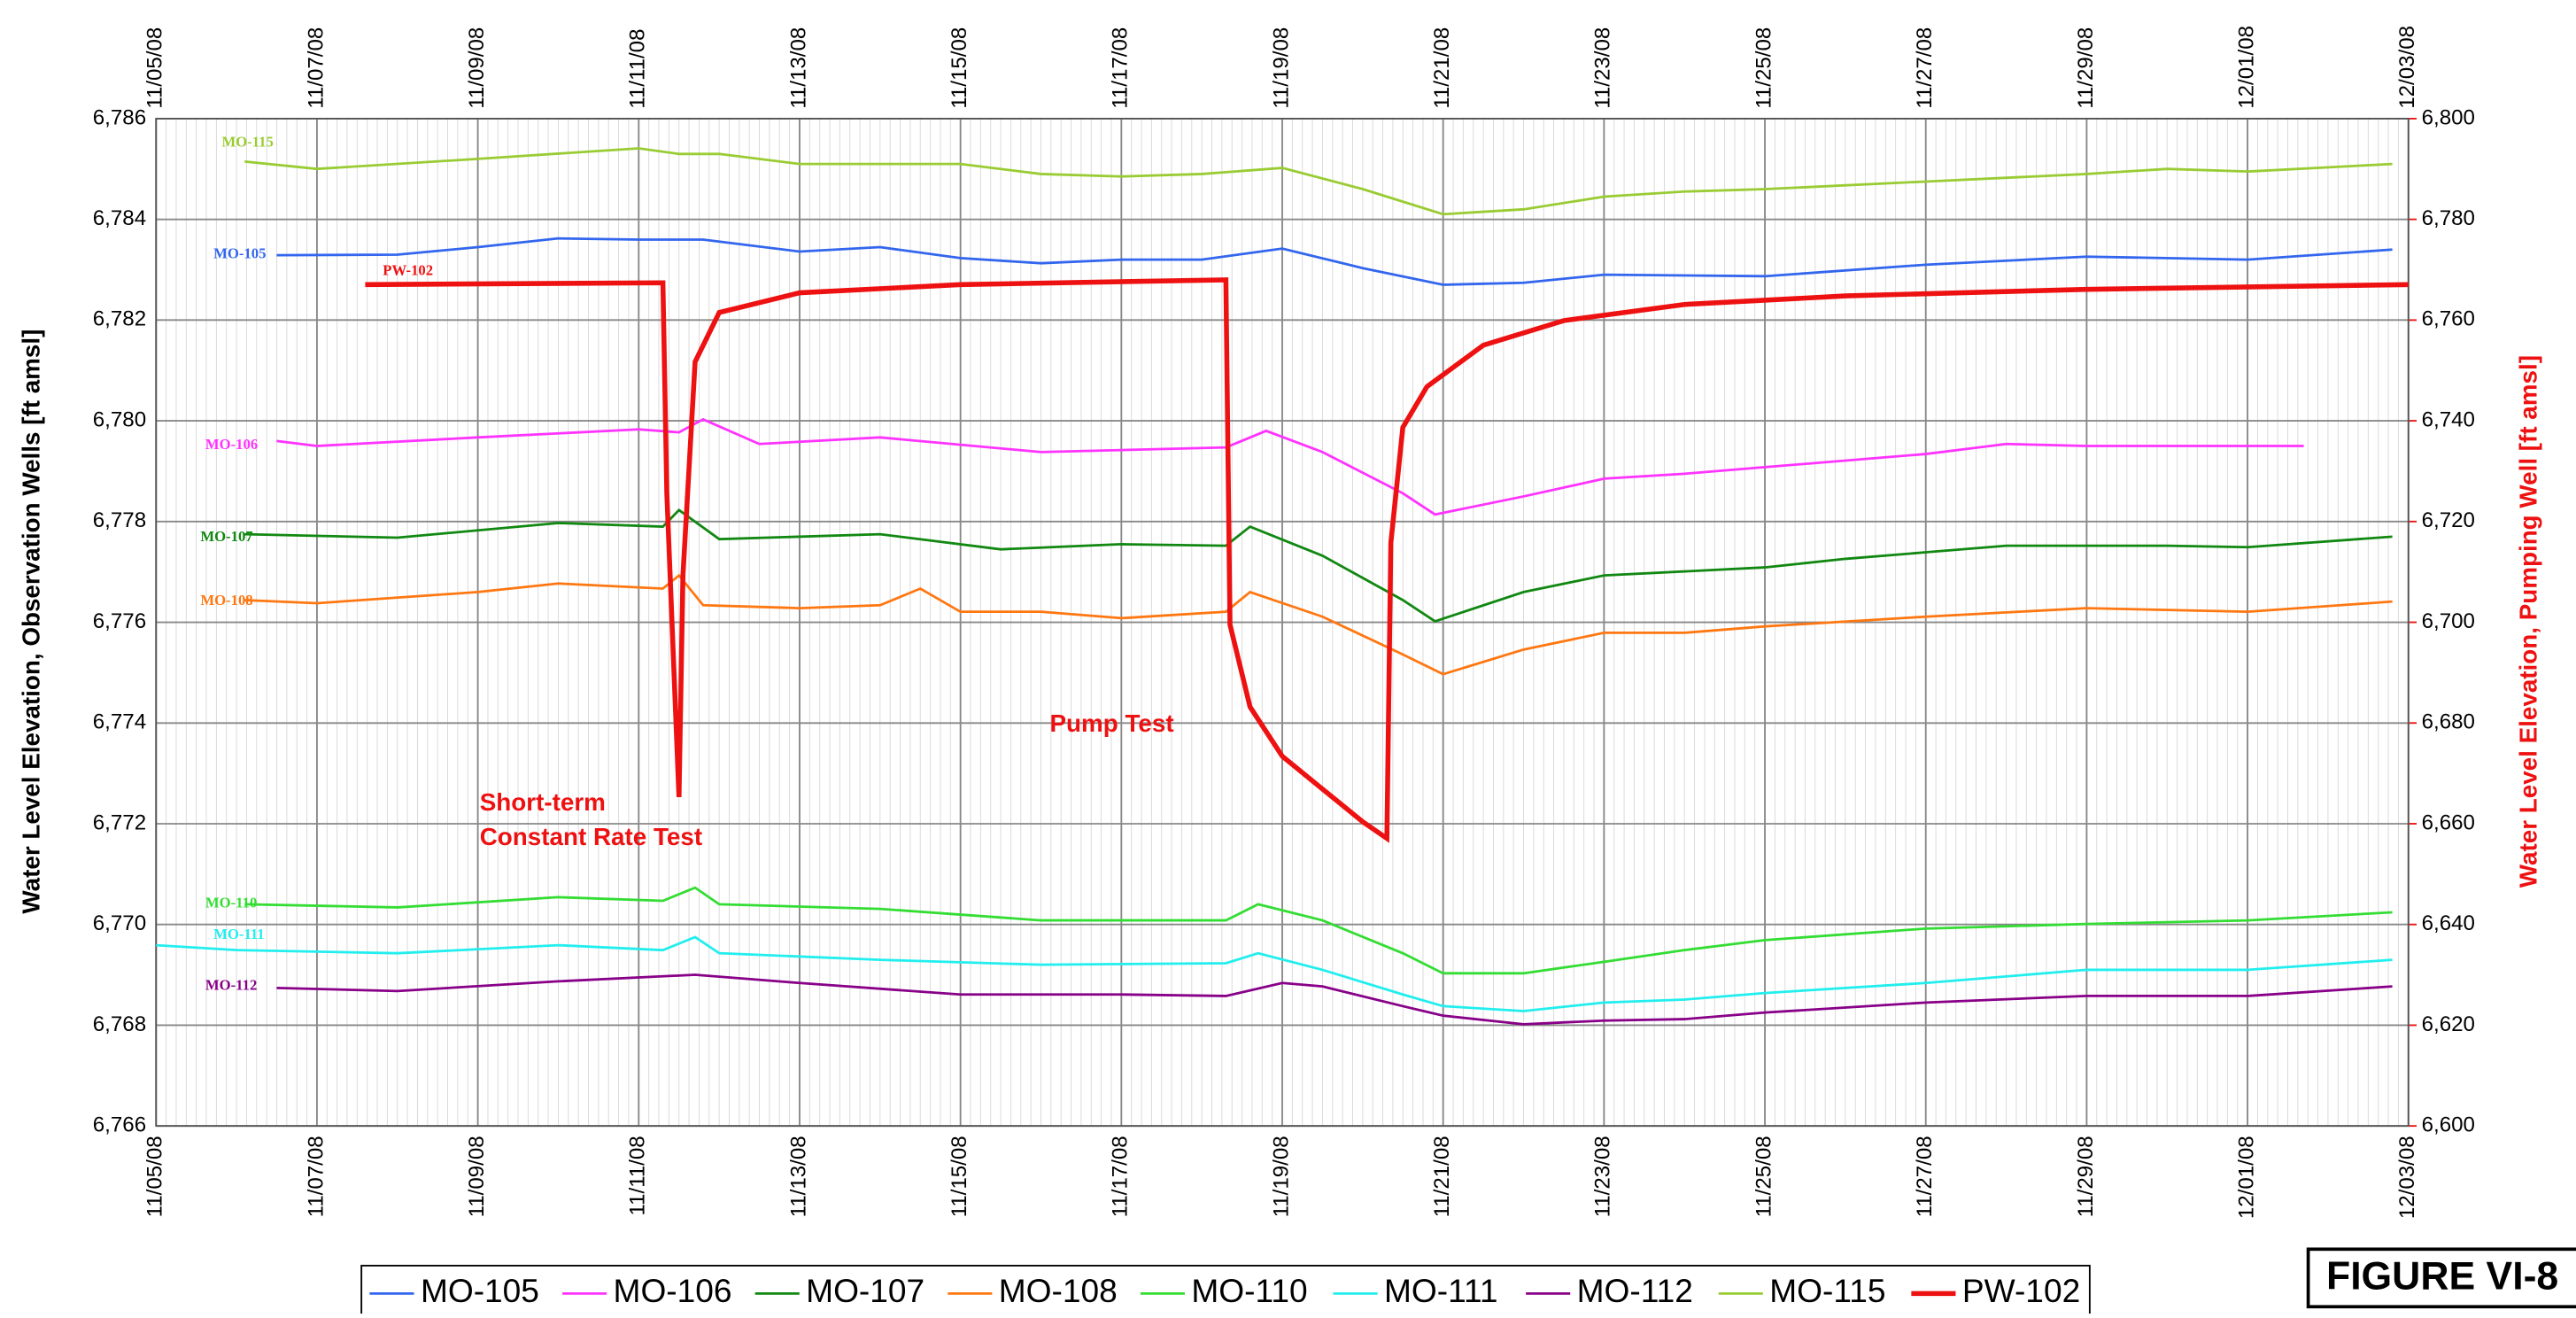 This screenshot has height=1318, width=2576. I want to click on y-tick-label: 6,770, so click(119, 923).